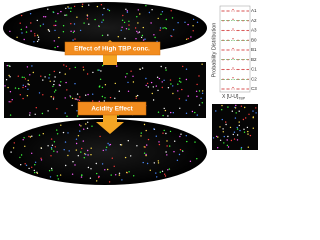 This screenshot has height=240, width=320. Describe the element at coordinates (235, 49) in the screenshot. I see `plot-frame` at that location.